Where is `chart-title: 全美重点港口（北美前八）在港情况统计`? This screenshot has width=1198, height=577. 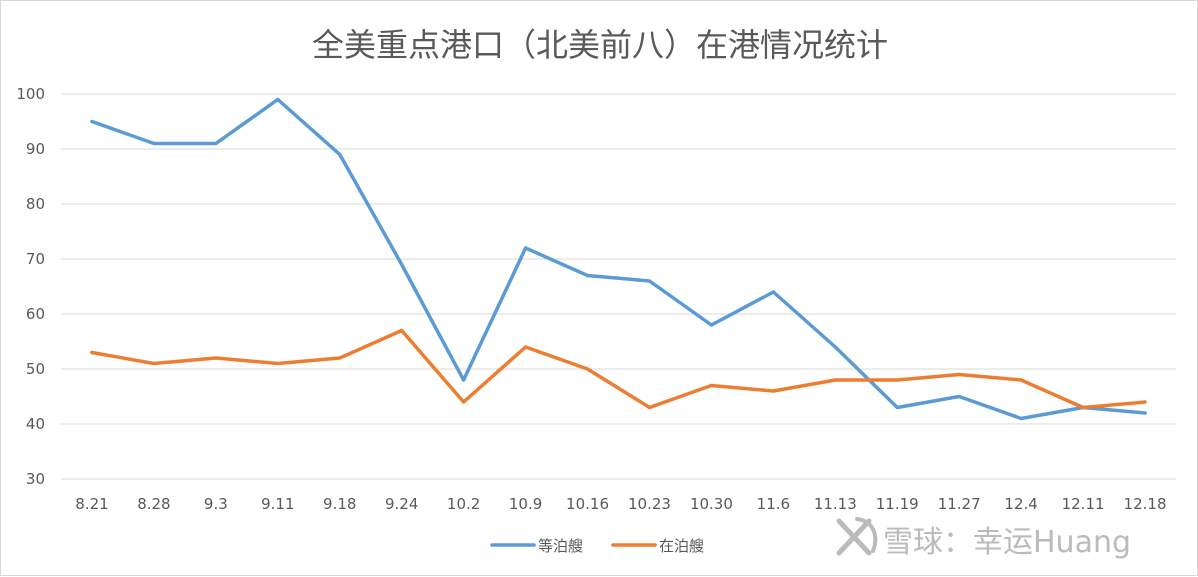 chart-title: 全美重点港口（北美前八）在港情况统计 is located at coordinates (600, 45).